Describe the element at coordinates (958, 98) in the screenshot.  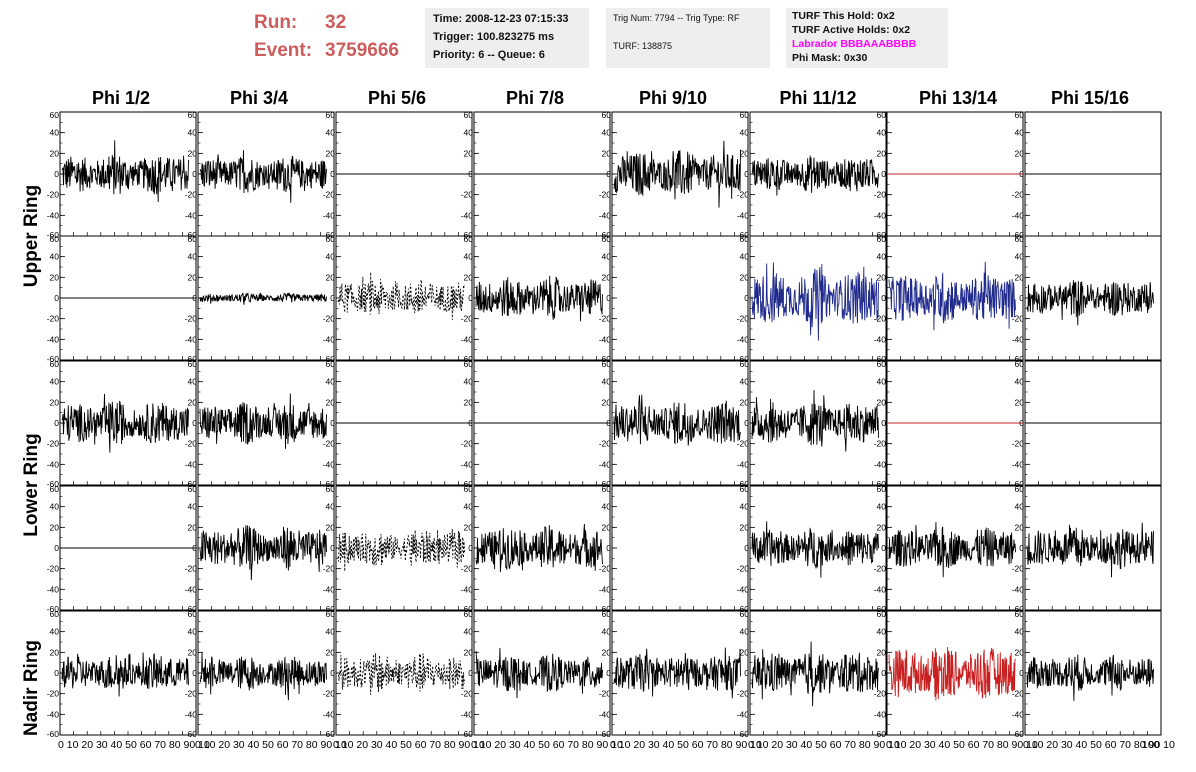
I see `column-header: Phi 13/14` at that location.